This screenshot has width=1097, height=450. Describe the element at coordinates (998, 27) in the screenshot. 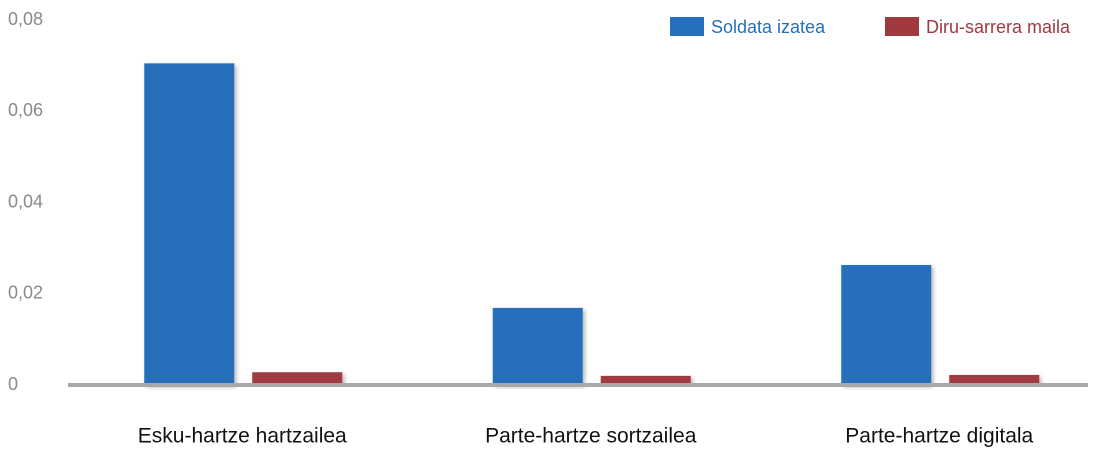

I see `legend-label: Diru-sarrera maila` at that location.